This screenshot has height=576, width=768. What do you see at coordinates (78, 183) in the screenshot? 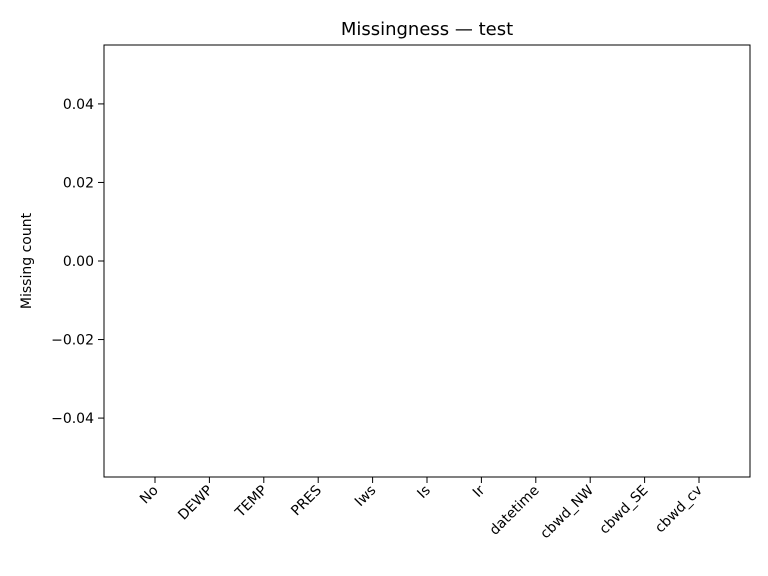
I see `y-tick-label: 0.02` at bounding box center [78, 183].